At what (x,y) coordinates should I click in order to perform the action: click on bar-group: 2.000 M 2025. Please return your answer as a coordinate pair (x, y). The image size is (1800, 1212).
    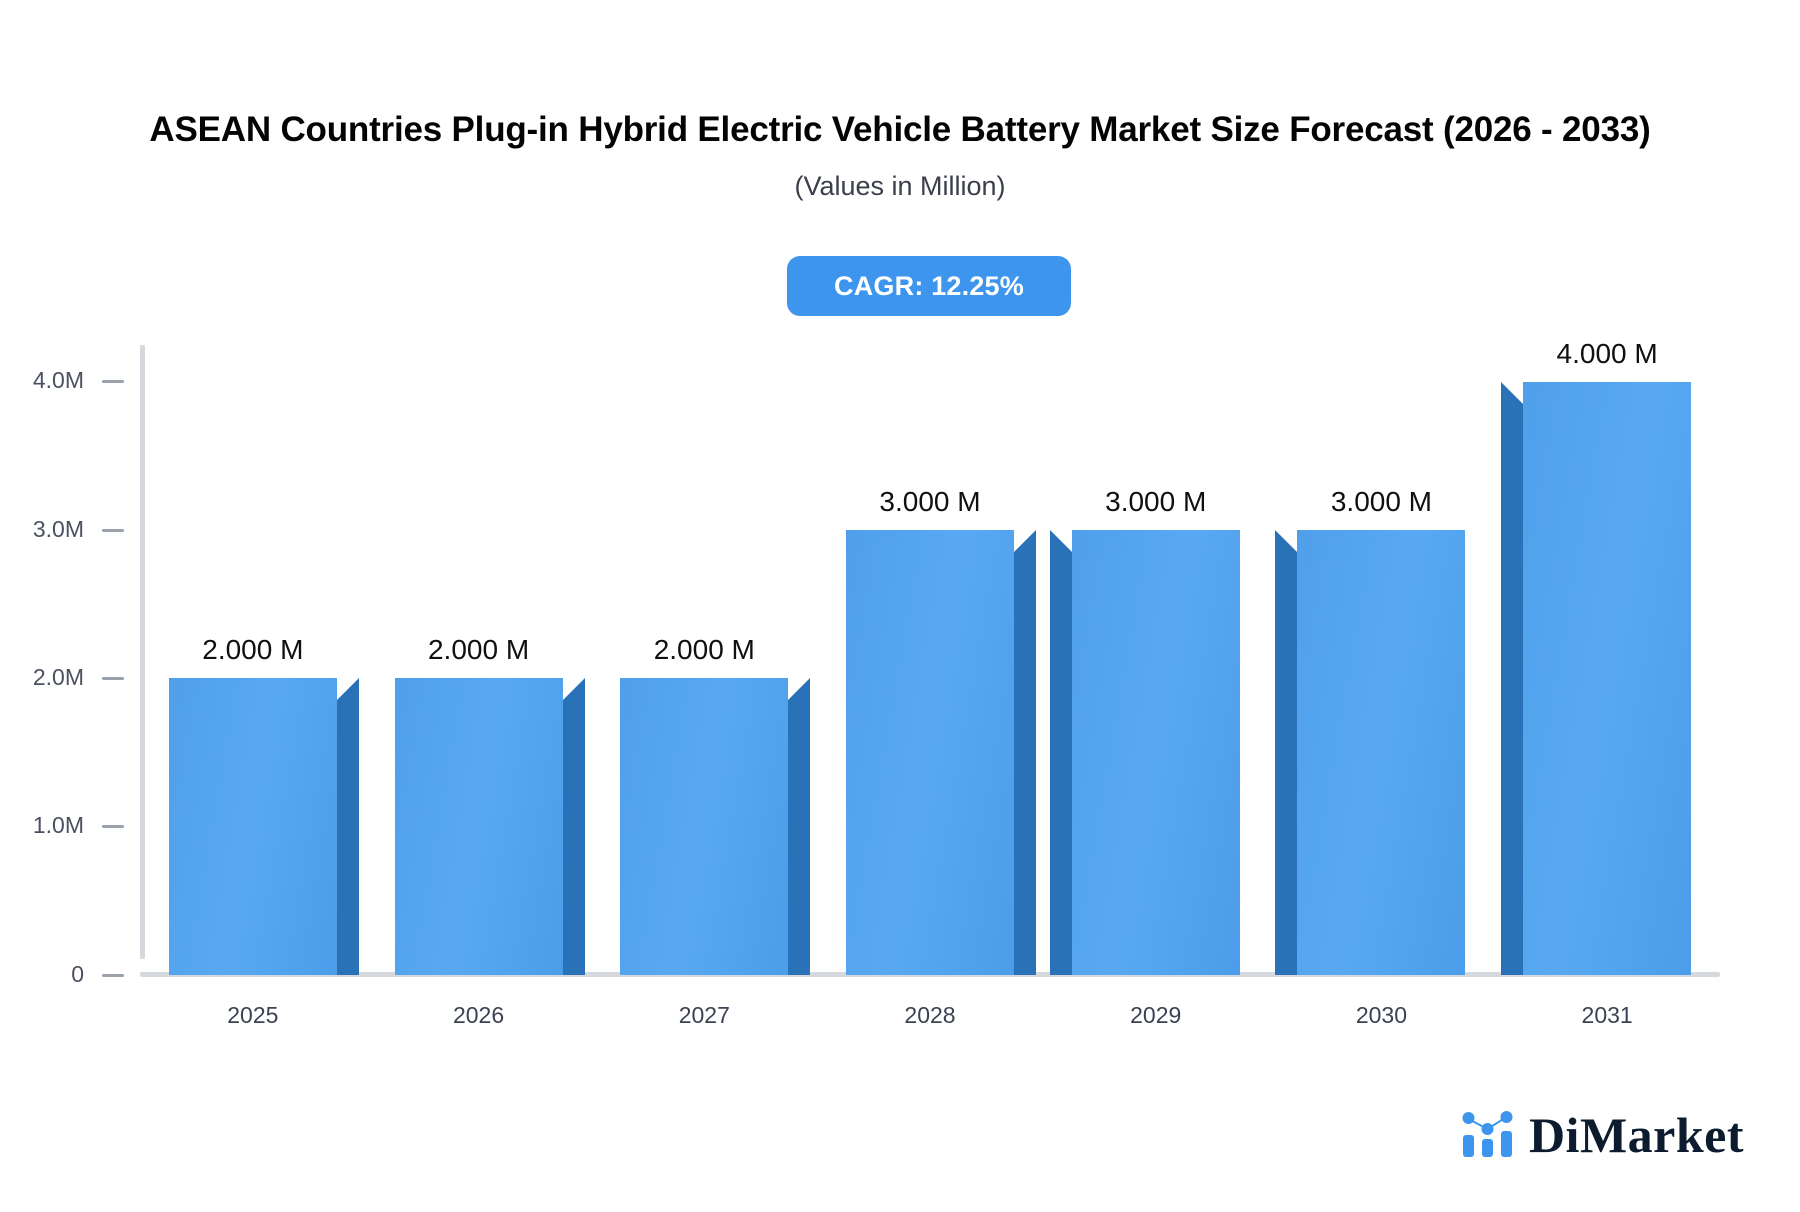
    Looking at the image, I should click on (263, 679).